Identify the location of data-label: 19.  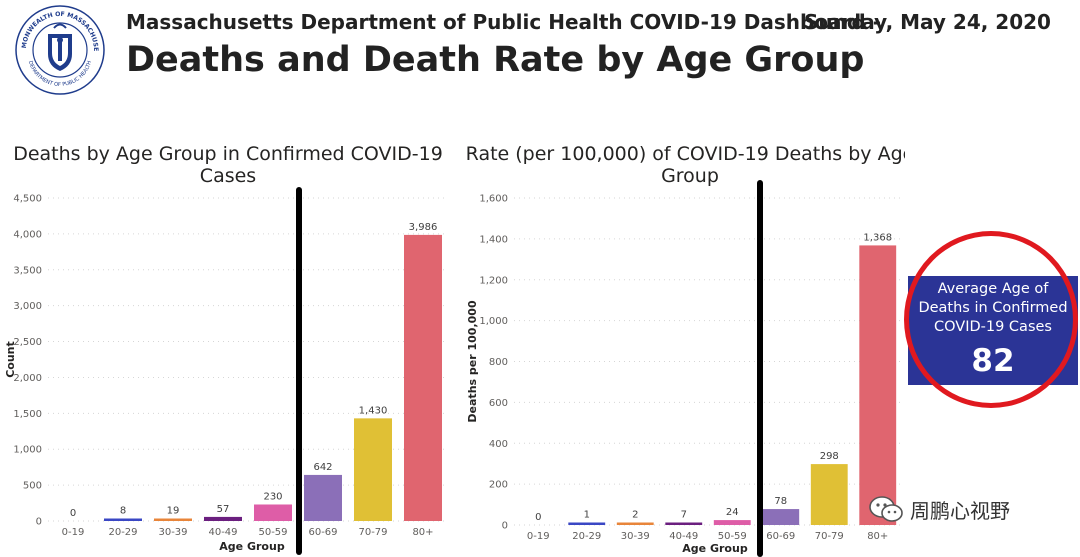
(173, 511).